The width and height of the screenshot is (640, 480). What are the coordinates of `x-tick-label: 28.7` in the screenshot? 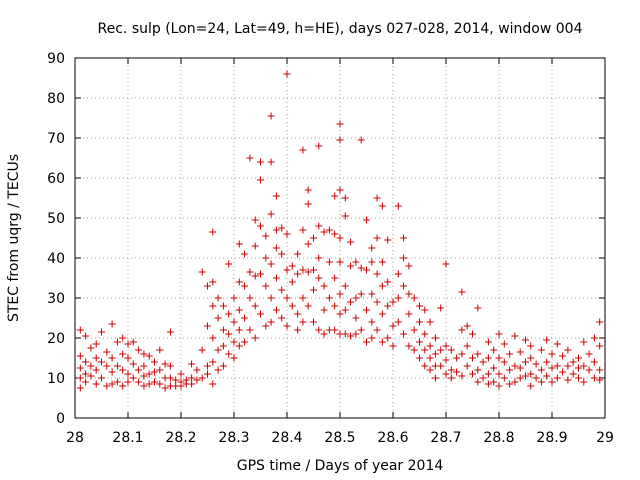 It's located at (445, 438).